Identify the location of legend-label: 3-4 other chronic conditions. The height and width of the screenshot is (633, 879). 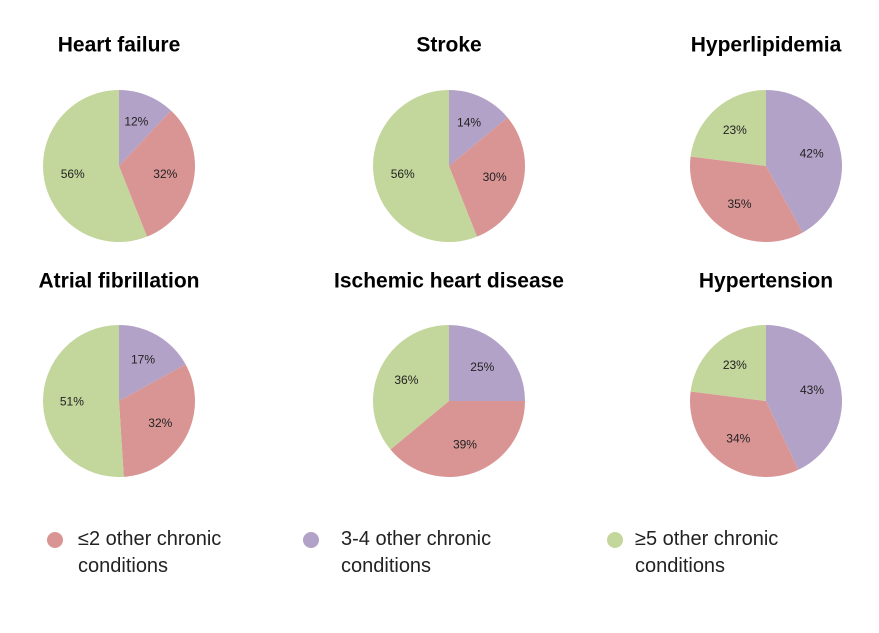
(416, 552).